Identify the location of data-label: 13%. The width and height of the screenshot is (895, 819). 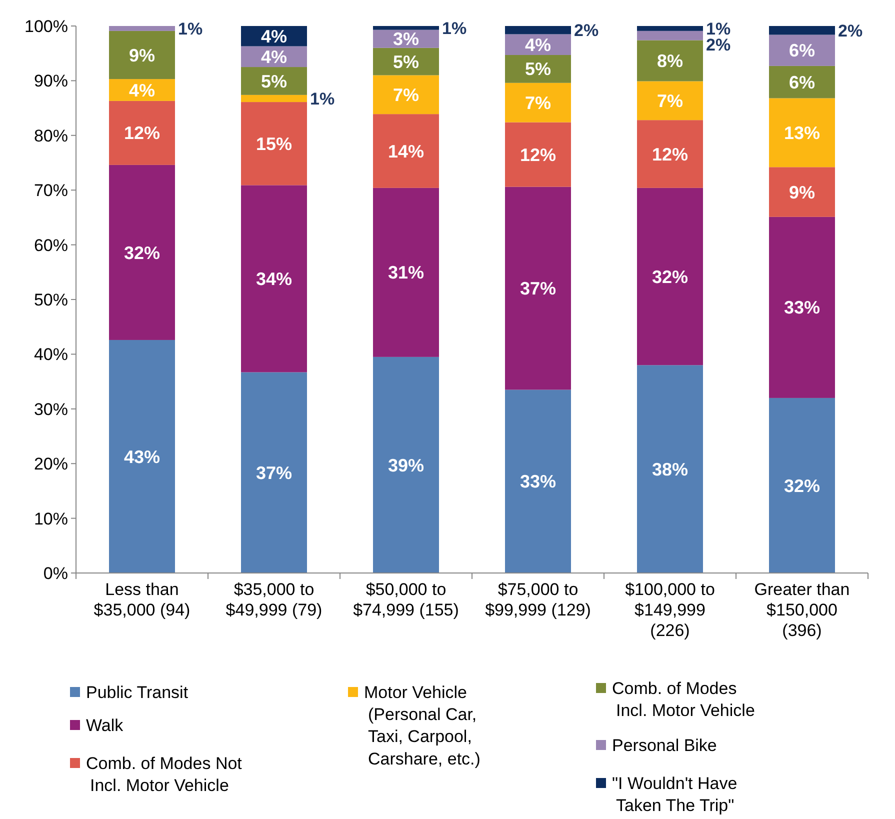
(802, 132).